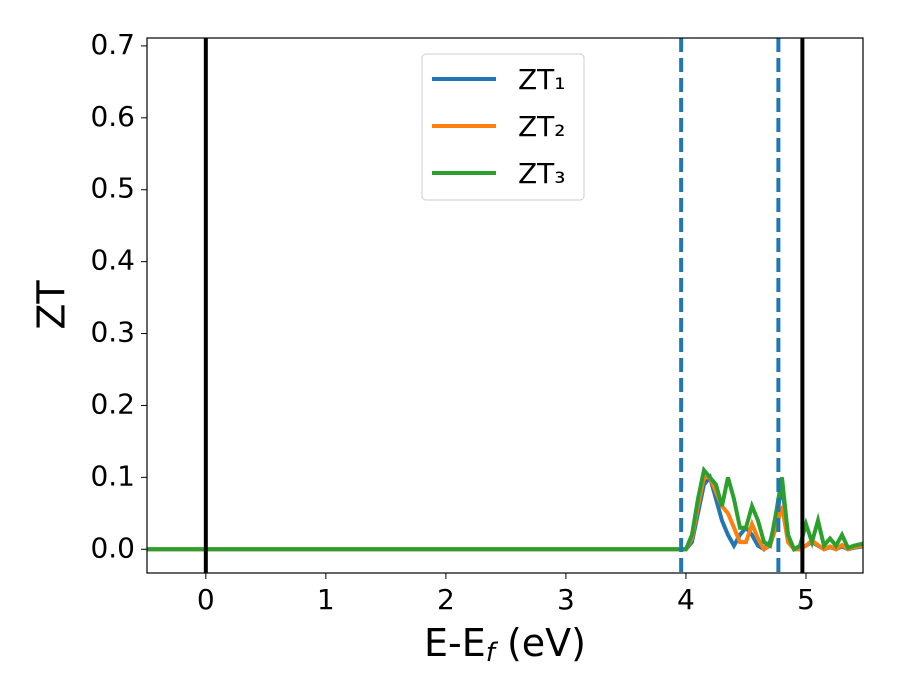 The image size is (900, 700). I want to click on y-tick-label: 0.0, so click(112, 547).